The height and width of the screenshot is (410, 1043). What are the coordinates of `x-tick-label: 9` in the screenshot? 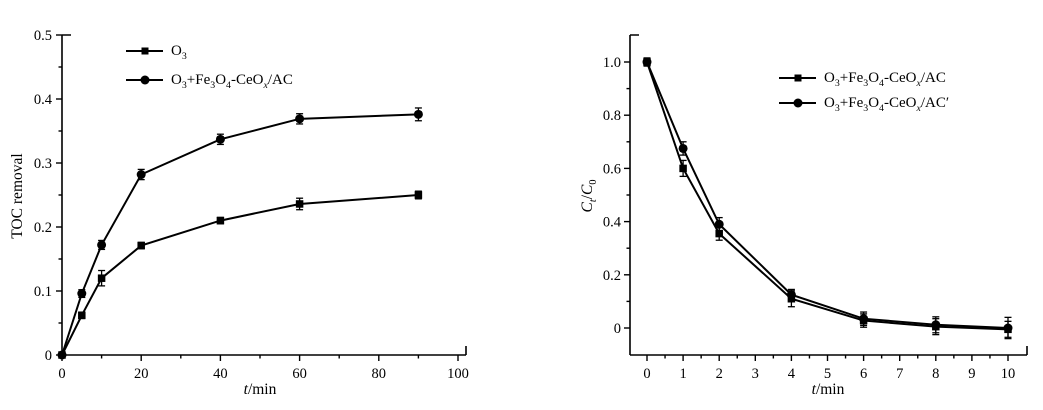 It's located at (971, 374).